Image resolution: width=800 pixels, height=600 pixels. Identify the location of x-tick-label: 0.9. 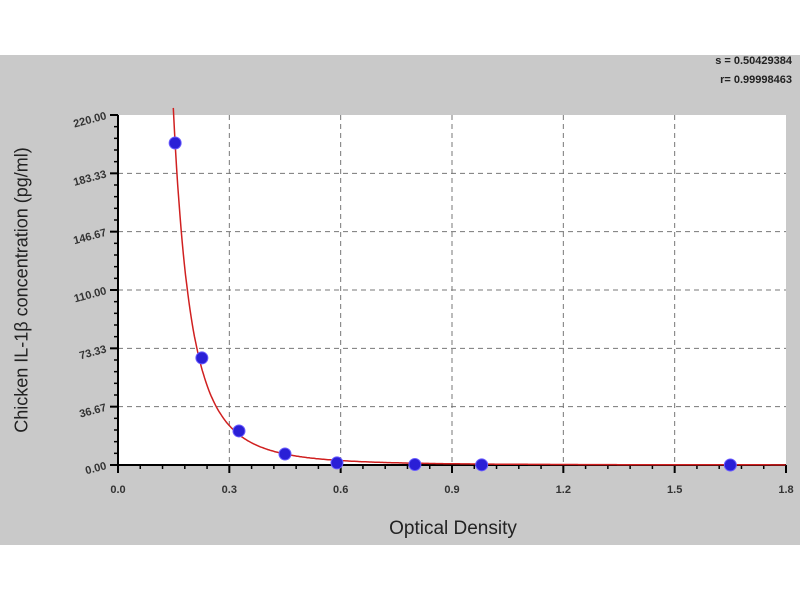
(451, 490).